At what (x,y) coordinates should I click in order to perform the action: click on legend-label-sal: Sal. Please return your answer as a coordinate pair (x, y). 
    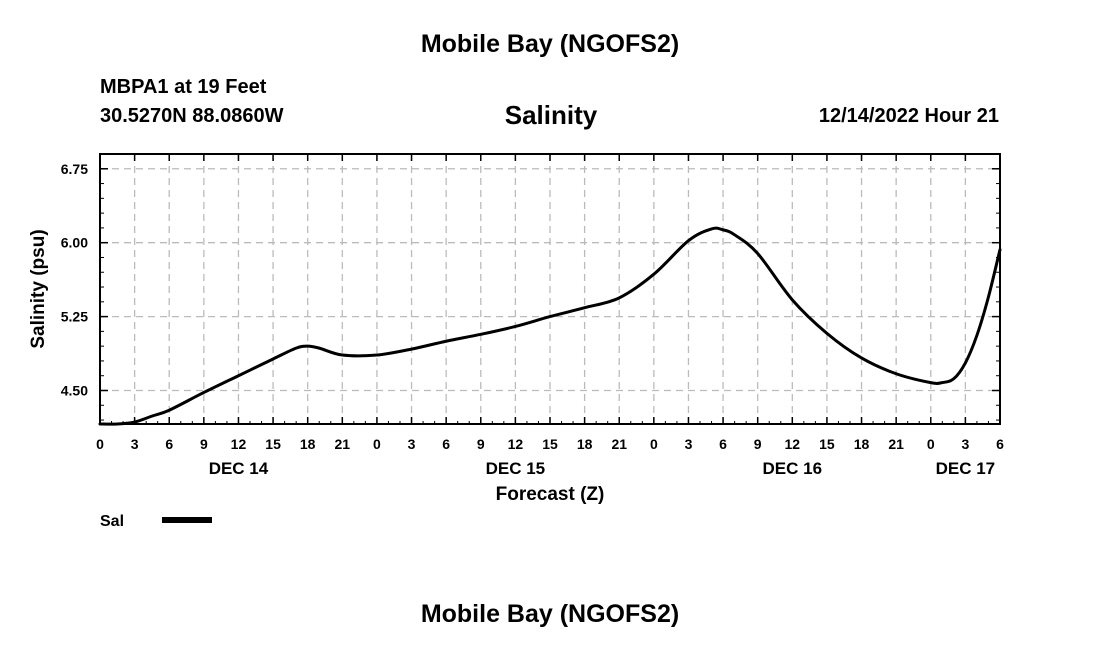
    Looking at the image, I should click on (112, 521).